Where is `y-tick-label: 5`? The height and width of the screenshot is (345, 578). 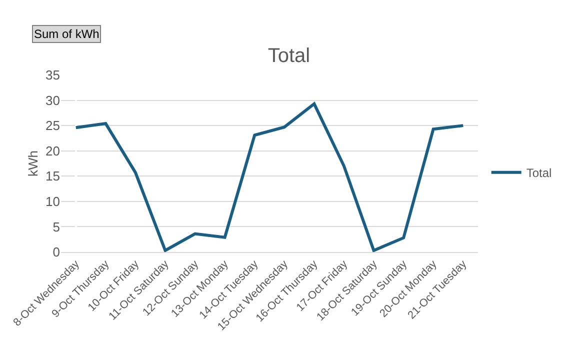
y-tick-label: 5 is located at coordinates (56, 226).